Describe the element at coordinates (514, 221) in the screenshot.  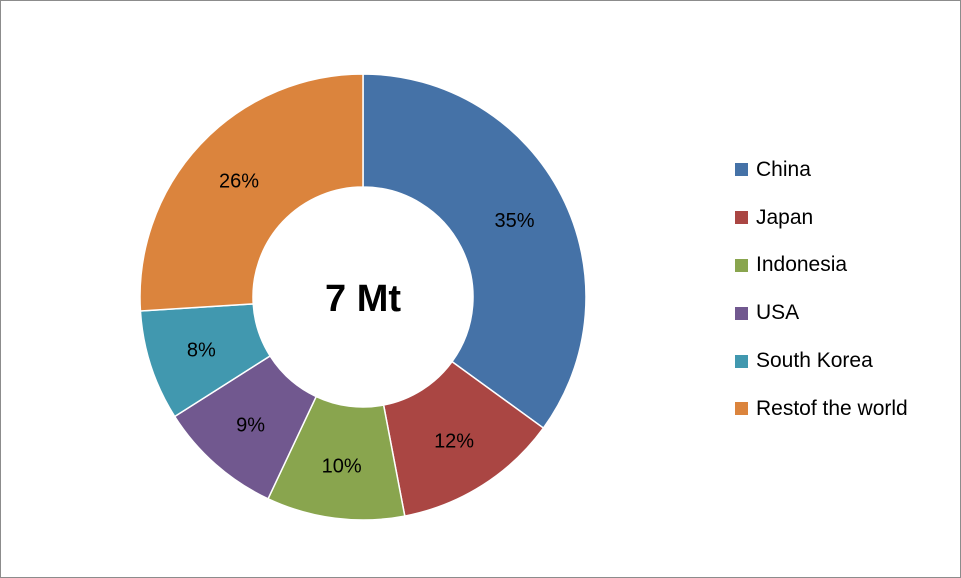
I see `slice-label: 35%` at that location.